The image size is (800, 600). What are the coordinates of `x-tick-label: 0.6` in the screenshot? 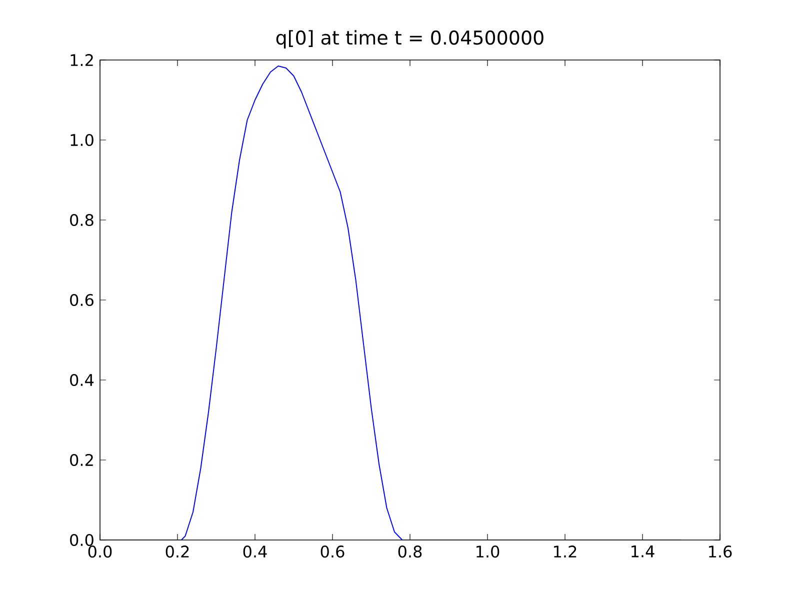 It's located at (332, 552).